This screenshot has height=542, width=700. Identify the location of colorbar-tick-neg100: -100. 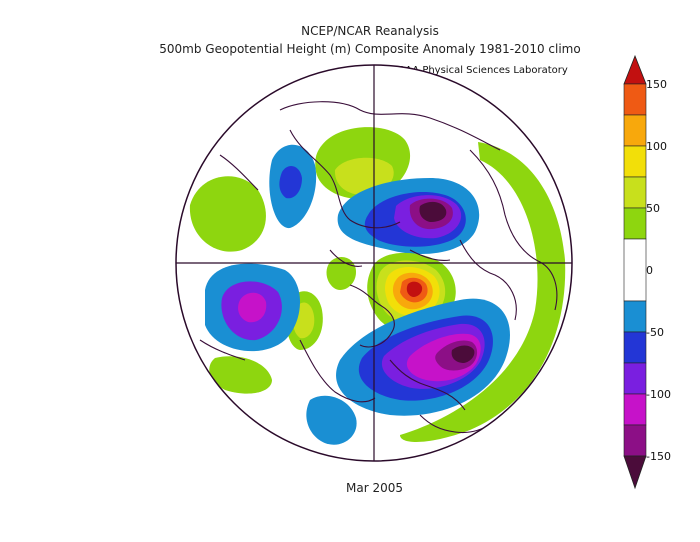
(658, 394).